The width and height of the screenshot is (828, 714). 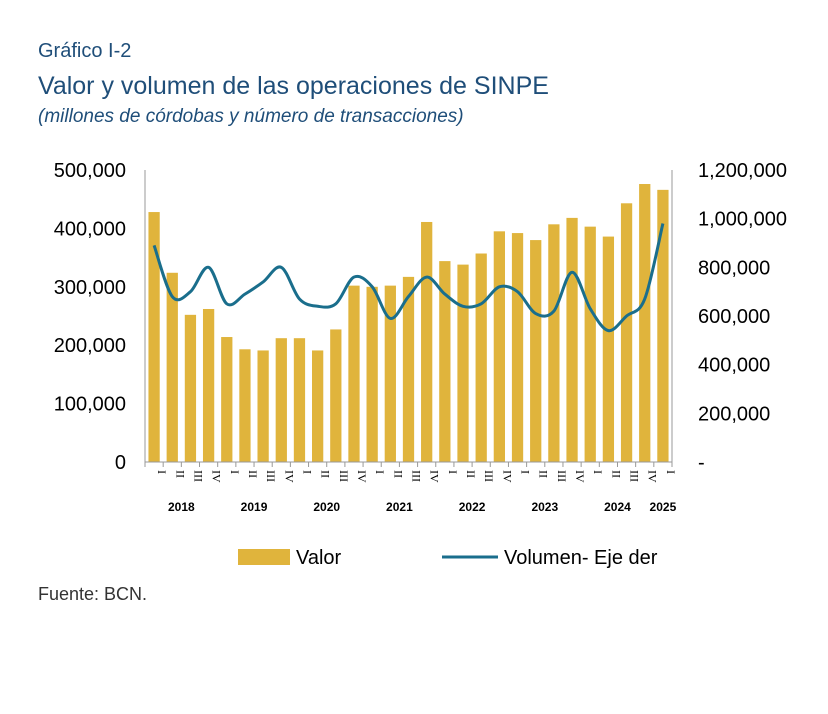 What do you see at coordinates (734, 268) in the screenshot?
I see `right-tick-label: 800,000` at bounding box center [734, 268].